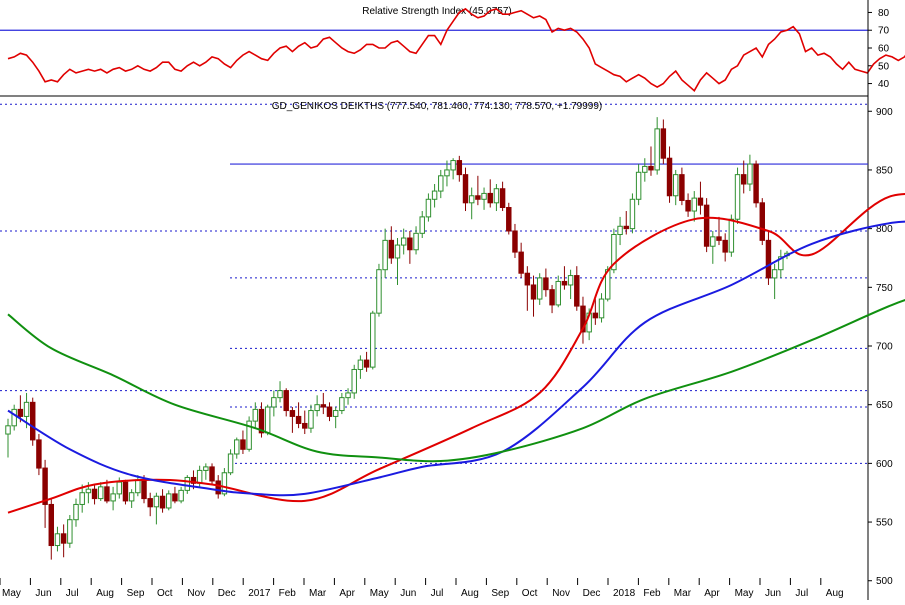  I want to click on rsi-y-axis: 40 50 60 70 80, so click(879, 49).